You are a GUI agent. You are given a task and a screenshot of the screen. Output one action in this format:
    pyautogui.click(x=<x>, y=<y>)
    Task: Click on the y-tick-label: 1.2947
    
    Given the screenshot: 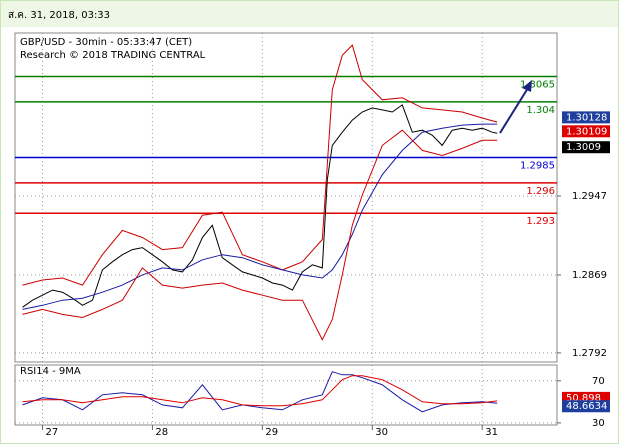 What is the action you would take?
    pyautogui.click(x=589, y=196)
    